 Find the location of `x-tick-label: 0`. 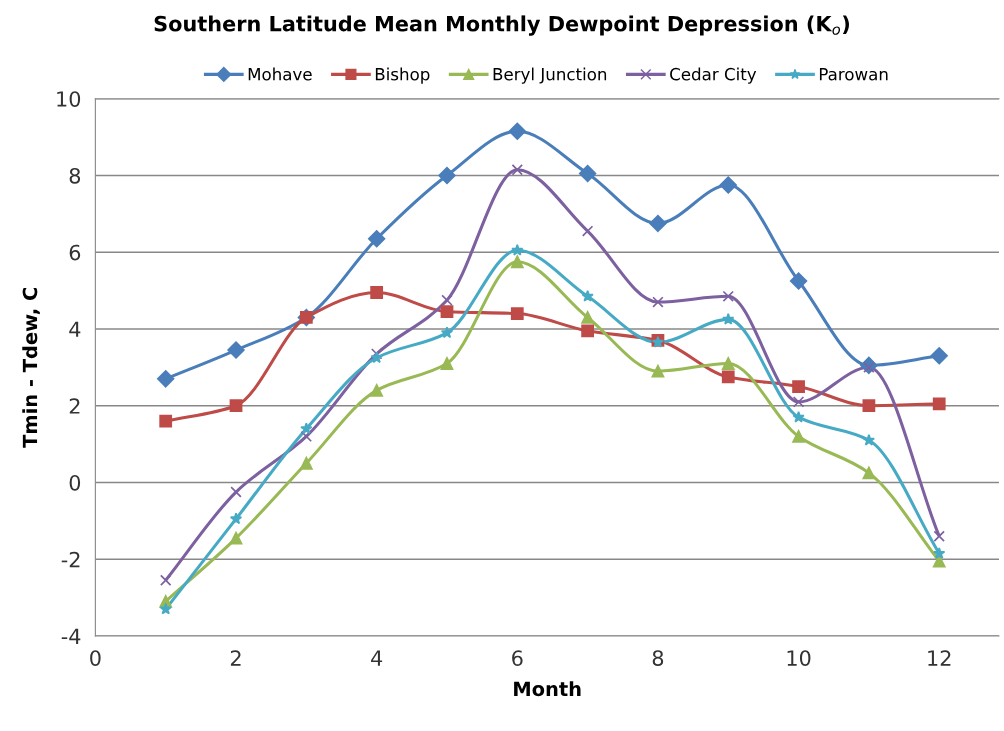

x-tick-label: 0 is located at coordinates (95, 658).